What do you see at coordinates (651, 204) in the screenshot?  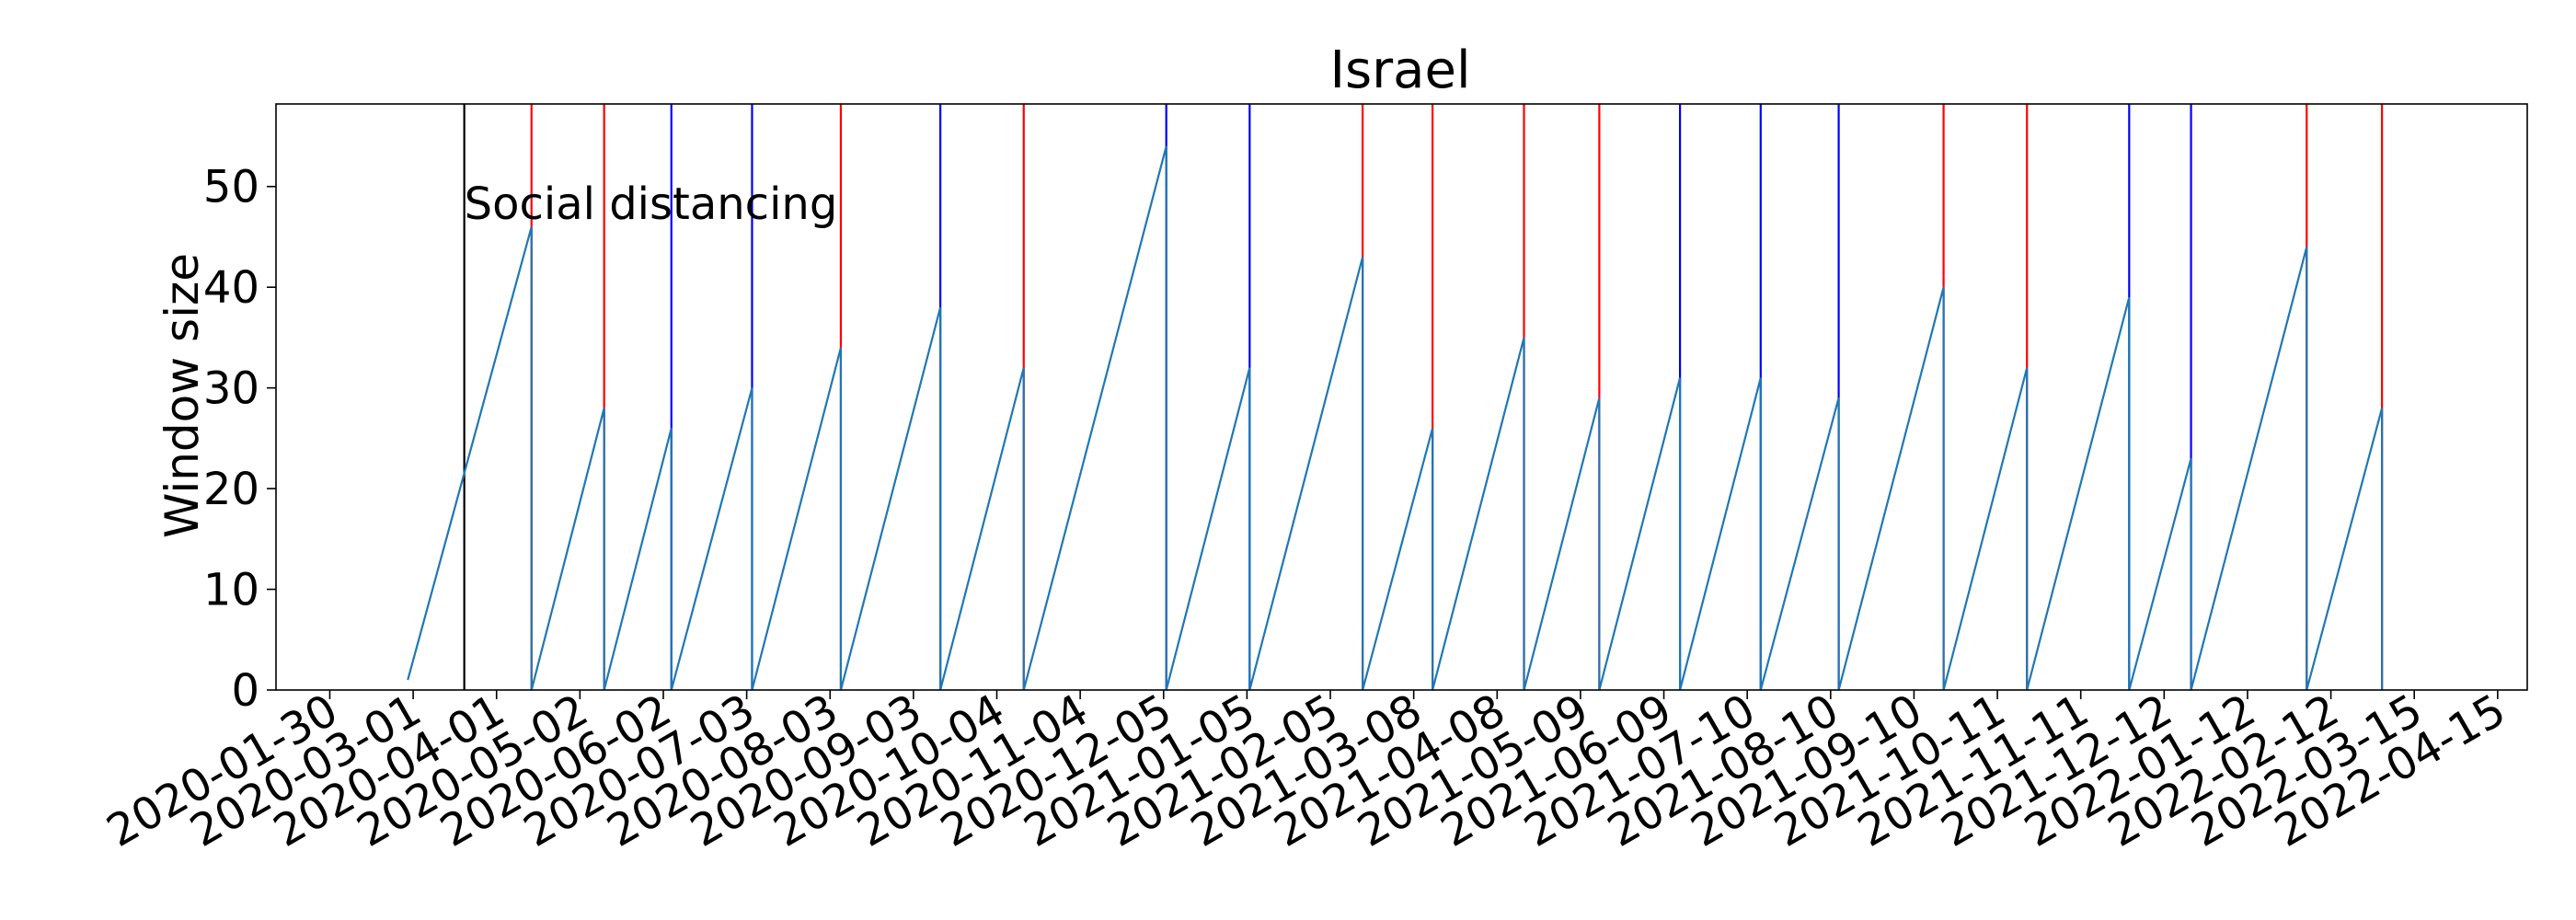 I see `annotation-label: Social distancing` at bounding box center [651, 204].